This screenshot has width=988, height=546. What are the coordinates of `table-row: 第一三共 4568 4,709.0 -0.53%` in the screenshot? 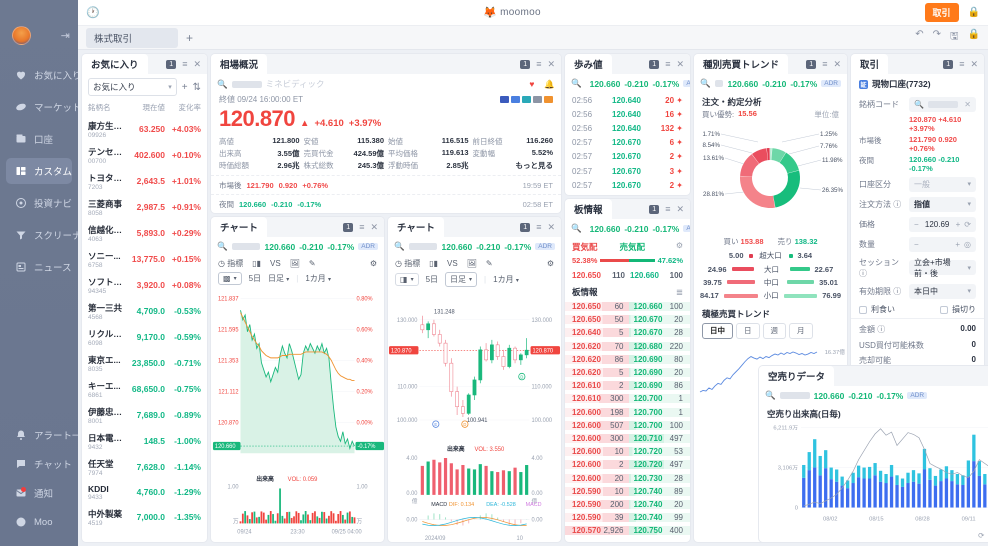 It's located at (144, 311).